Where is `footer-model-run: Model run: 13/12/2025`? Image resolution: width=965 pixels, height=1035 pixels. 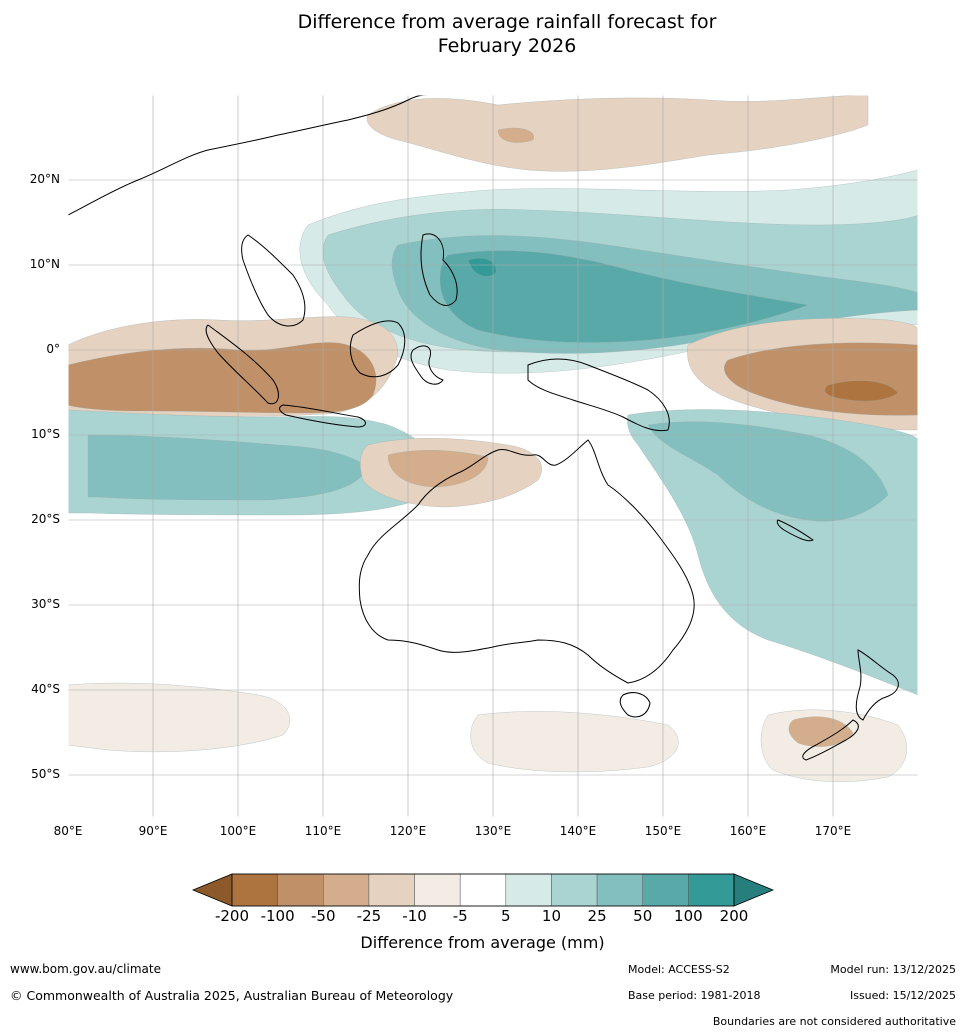
footer-model-run: Model run: 13/12/2025 is located at coordinates (893, 969).